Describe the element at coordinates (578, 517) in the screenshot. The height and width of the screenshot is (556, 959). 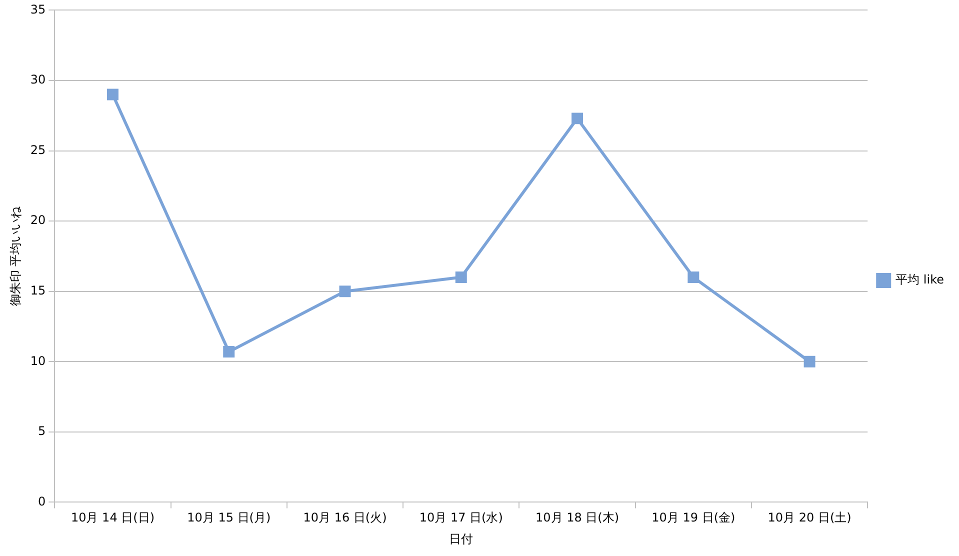
I see `x-tick-label: 10月 18 日(木)` at that location.